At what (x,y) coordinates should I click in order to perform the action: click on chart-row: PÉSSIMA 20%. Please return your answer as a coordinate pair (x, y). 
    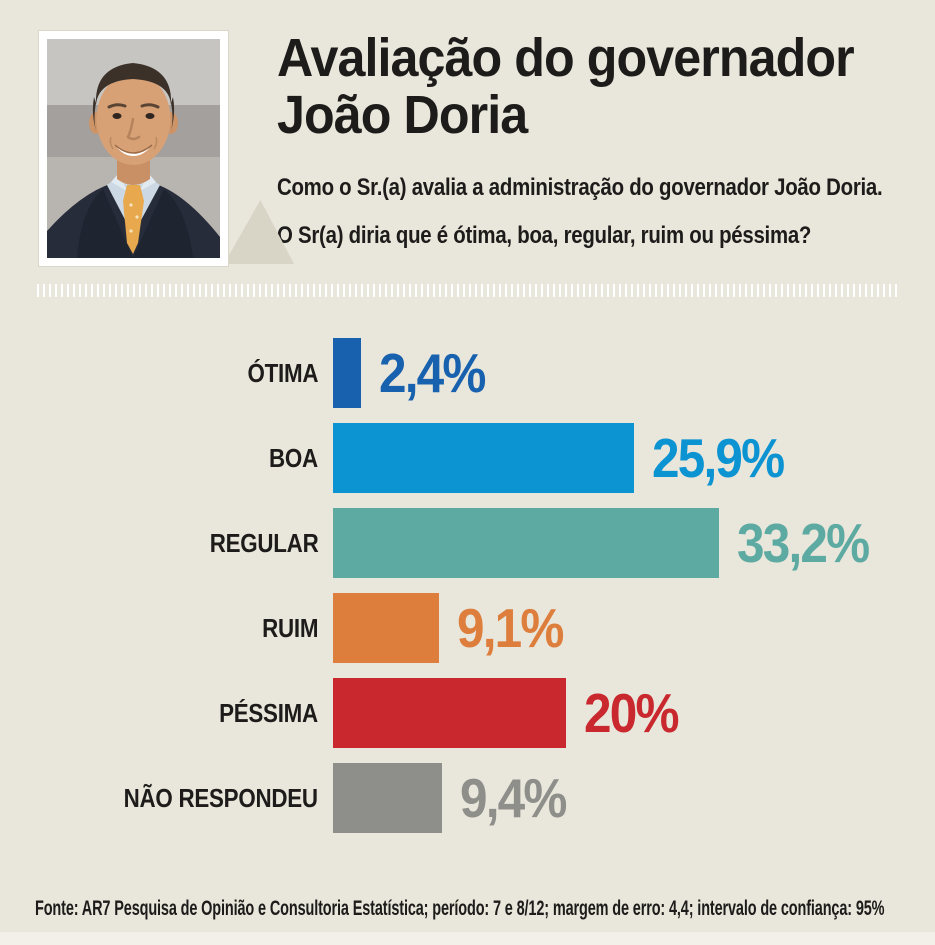
    Looking at the image, I should click on (467, 713).